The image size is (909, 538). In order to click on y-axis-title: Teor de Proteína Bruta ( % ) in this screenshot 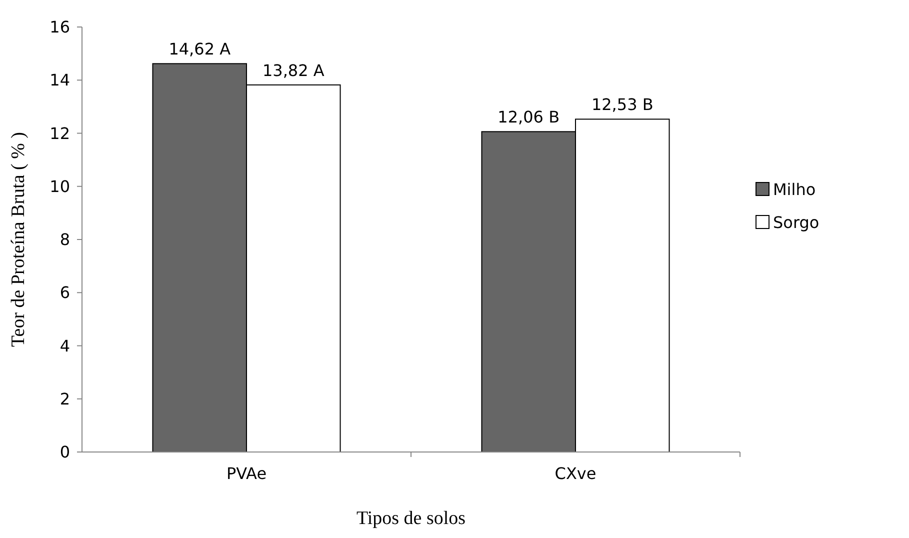, I will do `click(18, 239)`.